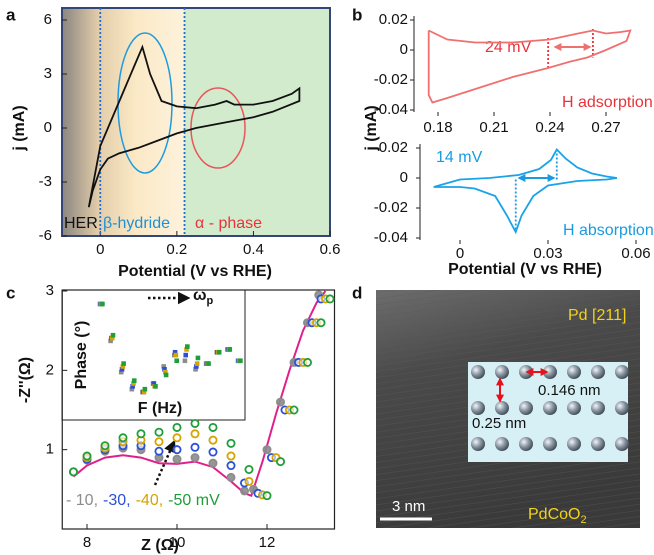 This screenshot has height=555, width=654. Describe the element at coordinates (408, 506) in the screenshot. I see `scale-bar-label: 3 nm` at that location.